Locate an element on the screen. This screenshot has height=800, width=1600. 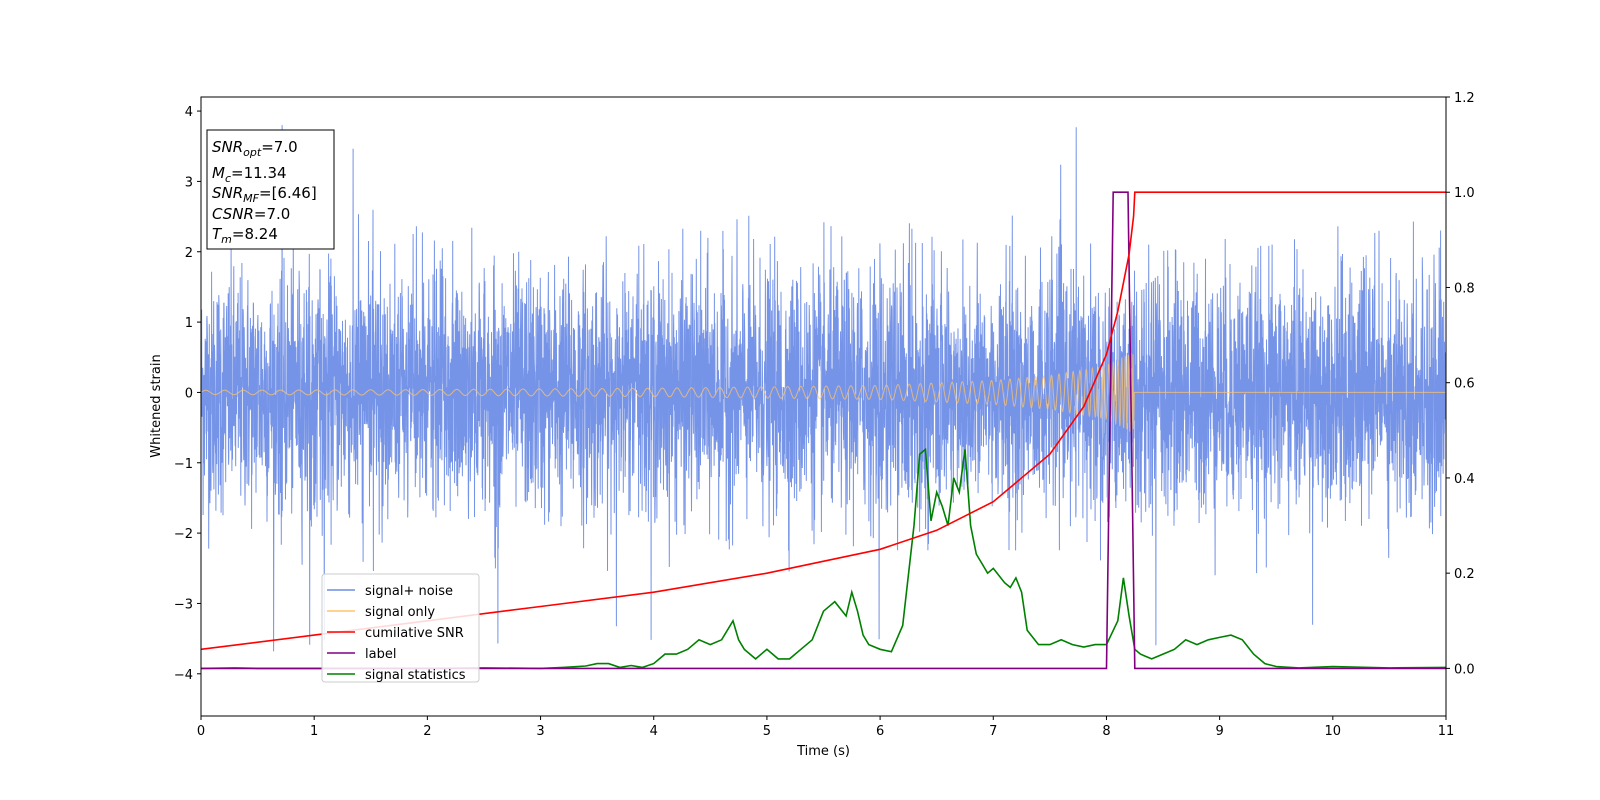
x-tick-label: 0 is located at coordinates (201, 731).